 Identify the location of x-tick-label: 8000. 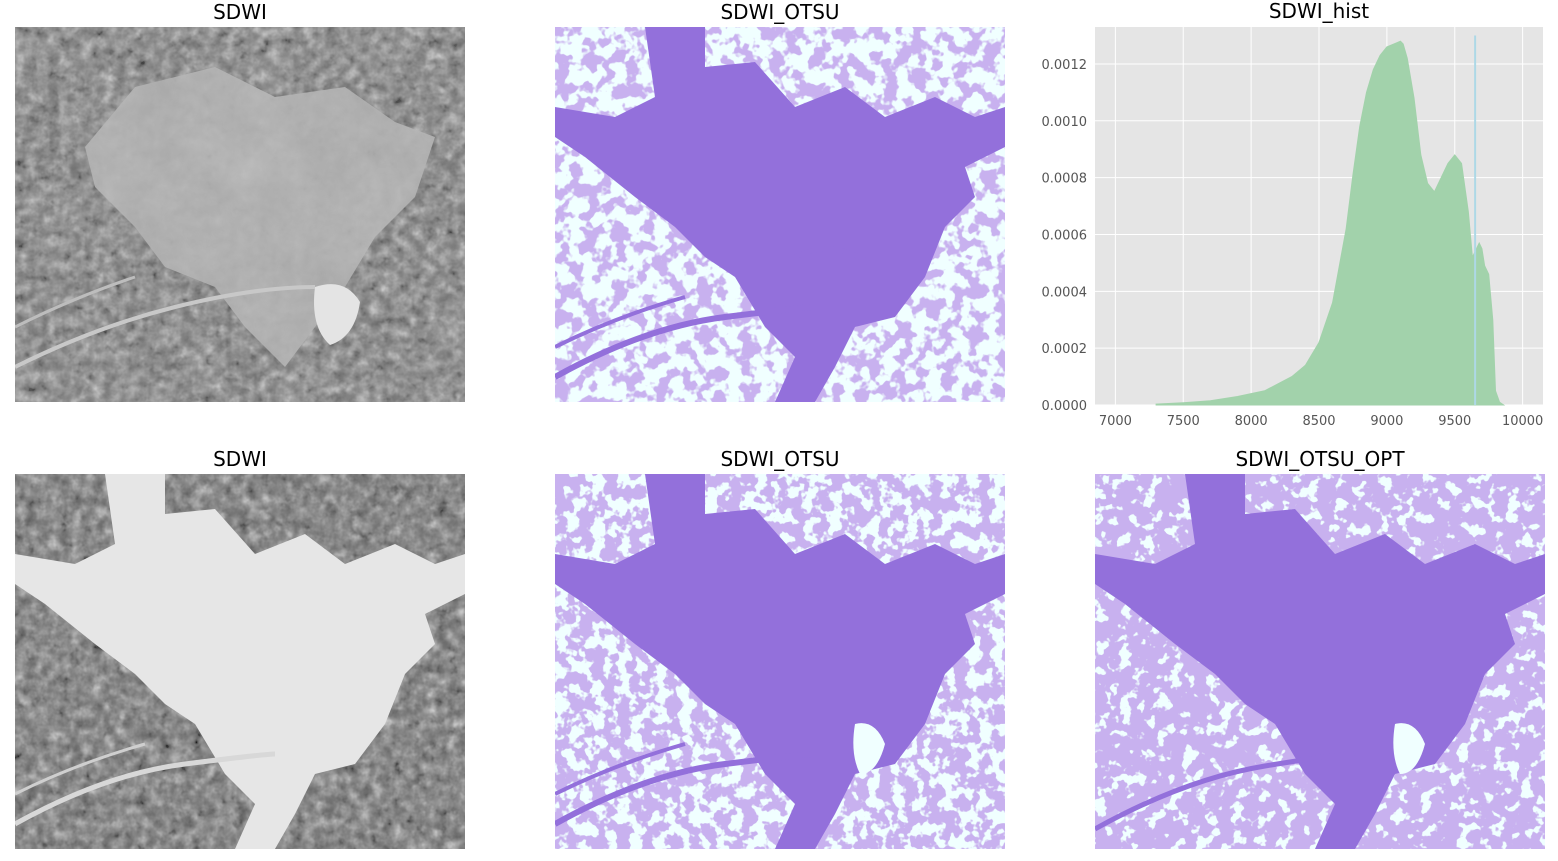
(1251, 421).